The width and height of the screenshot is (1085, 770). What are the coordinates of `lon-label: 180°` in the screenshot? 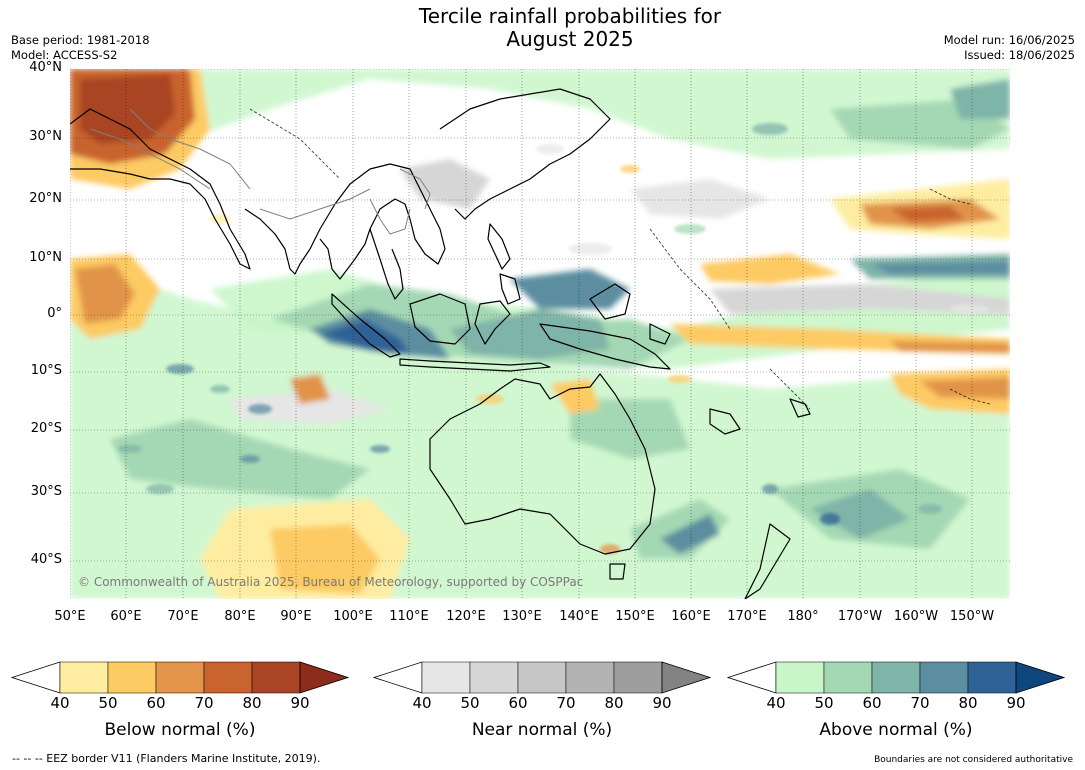 It's located at (803, 616).